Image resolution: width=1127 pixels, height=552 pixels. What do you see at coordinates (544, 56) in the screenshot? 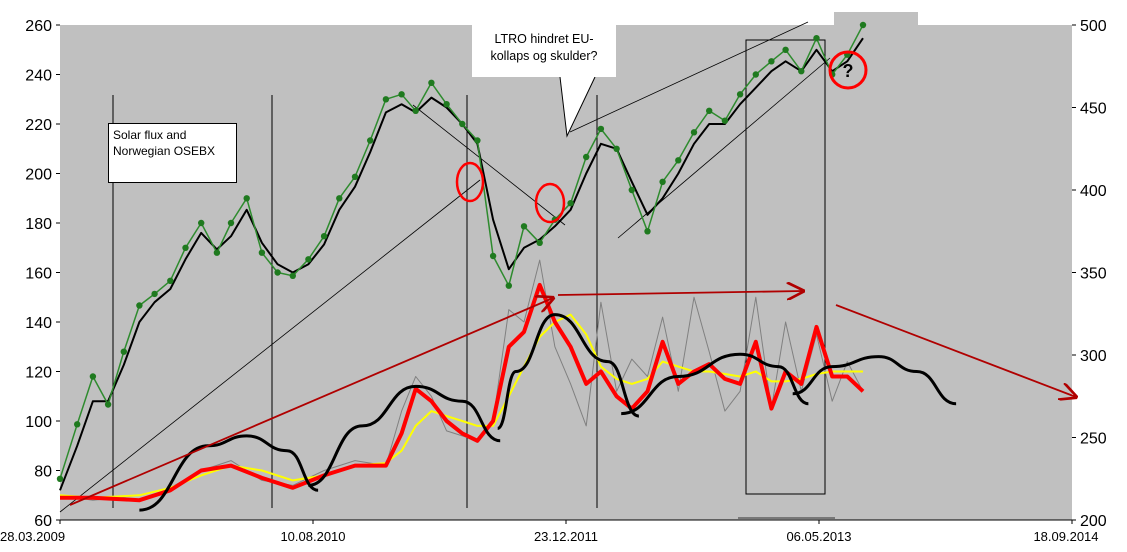
I see `ltro-line-2: kollaps og skulder?` at bounding box center [544, 56].